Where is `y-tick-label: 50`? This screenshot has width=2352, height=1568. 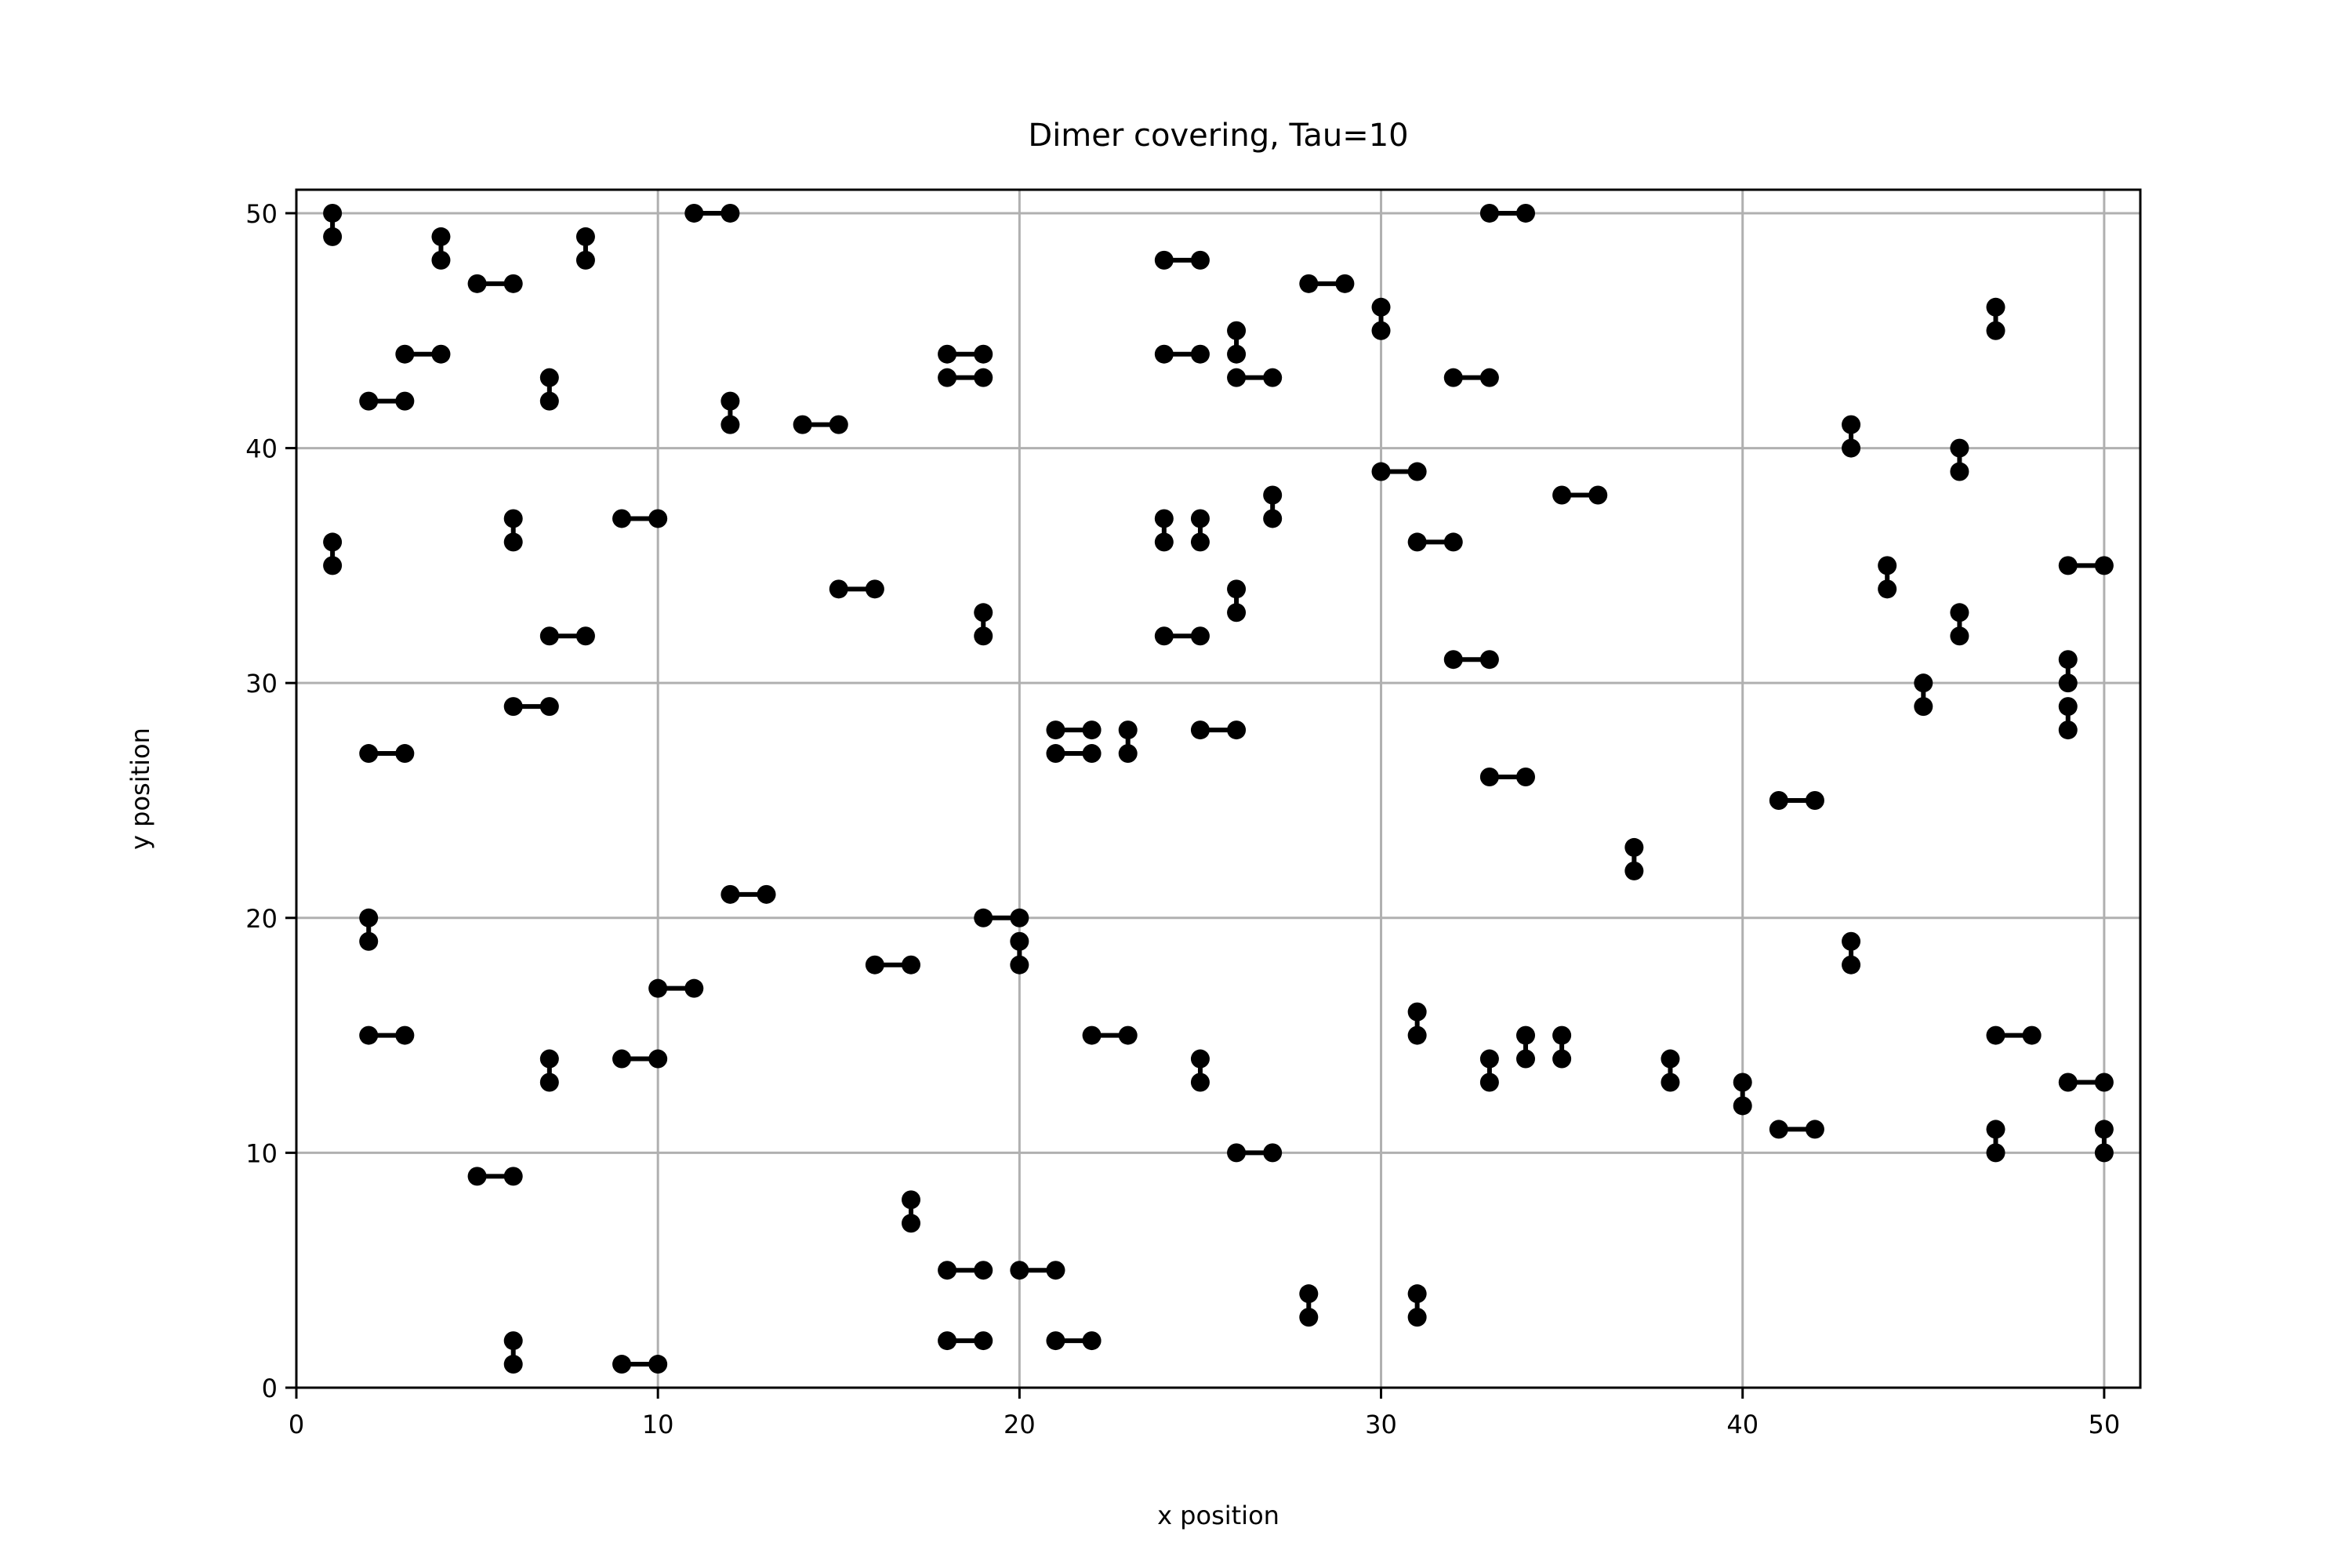
y-tick-label: 50 is located at coordinates (261, 214).